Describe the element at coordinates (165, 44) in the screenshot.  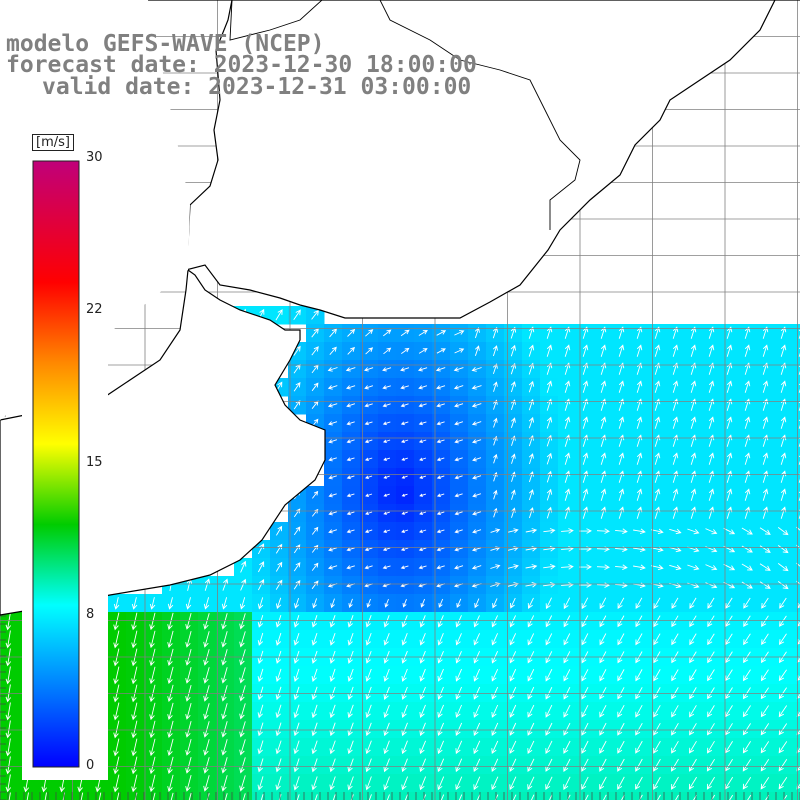
I see `model-title: modelo GEFS-WAVE (NCEP)` at that location.